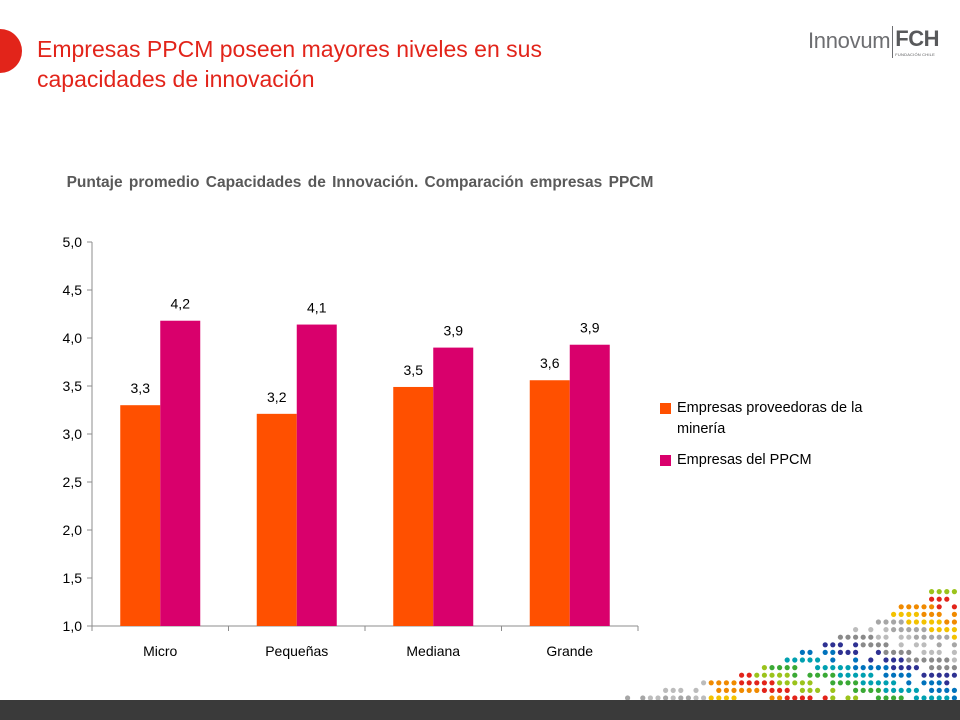  I want to click on y-tick-label: 4,5, so click(73, 290).